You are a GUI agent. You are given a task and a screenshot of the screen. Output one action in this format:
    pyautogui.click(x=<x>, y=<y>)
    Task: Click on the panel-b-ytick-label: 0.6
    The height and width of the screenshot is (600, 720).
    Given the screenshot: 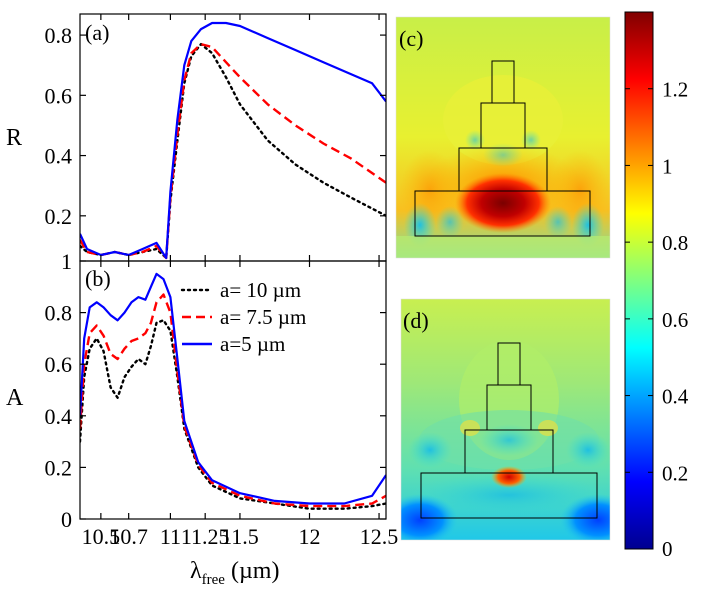 What is the action you would take?
    pyautogui.click(x=59, y=364)
    